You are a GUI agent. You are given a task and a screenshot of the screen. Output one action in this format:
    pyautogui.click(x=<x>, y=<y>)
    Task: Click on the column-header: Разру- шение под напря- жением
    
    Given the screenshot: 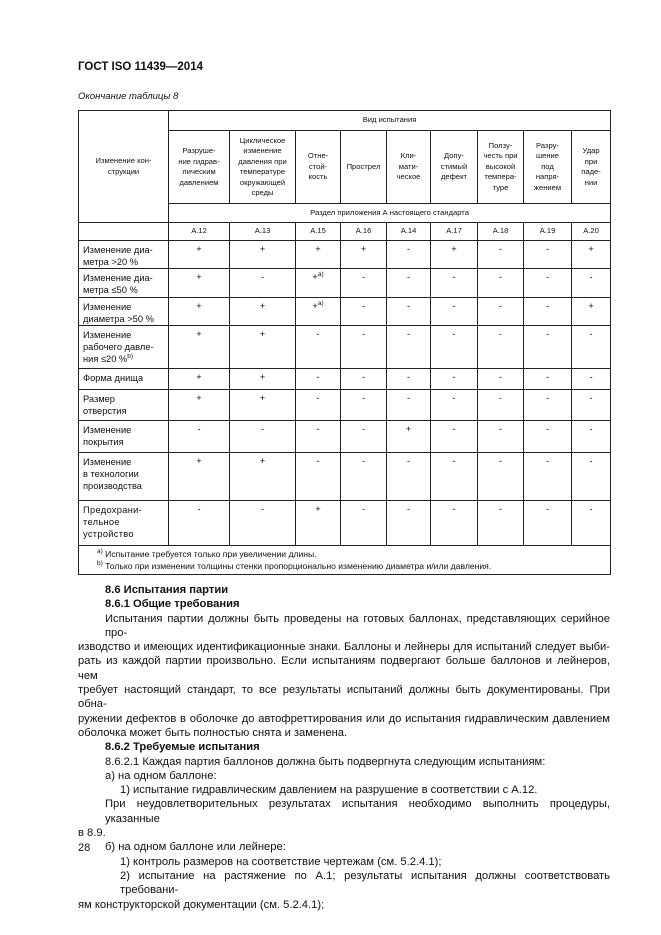 What is the action you would take?
    pyautogui.click(x=547, y=167)
    